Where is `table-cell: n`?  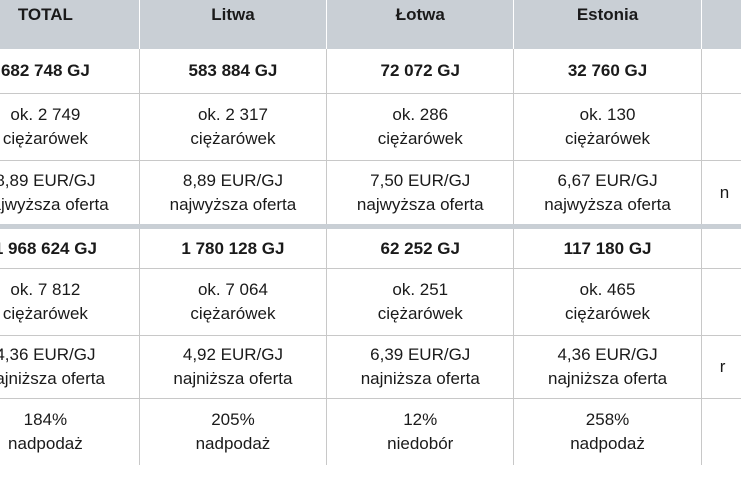
table-cell: n is located at coordinates (721, 193).